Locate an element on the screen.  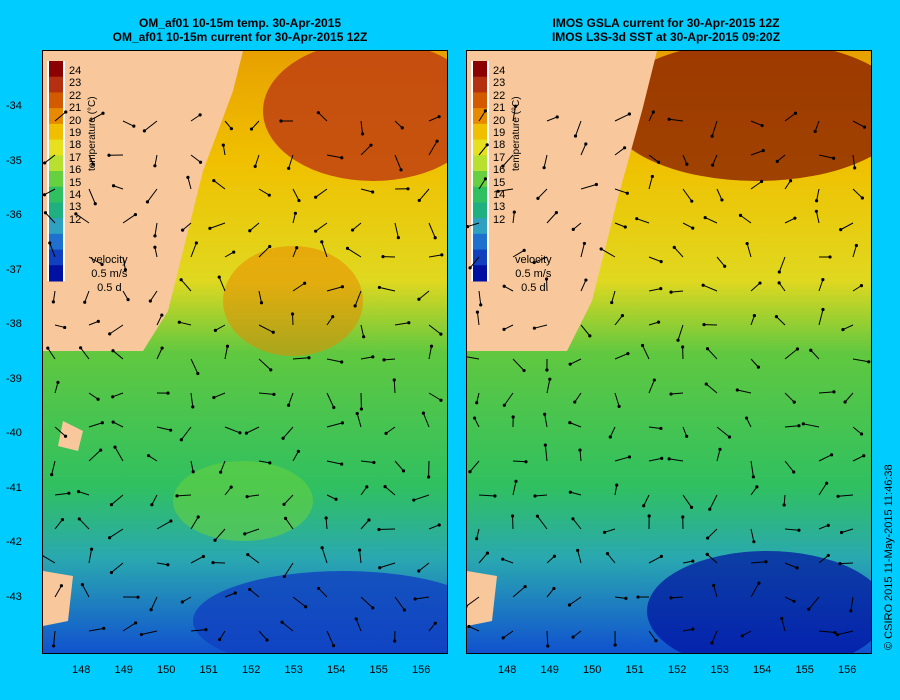
legend-speed: 0.5 m/s is located at coordinates (533, 274).